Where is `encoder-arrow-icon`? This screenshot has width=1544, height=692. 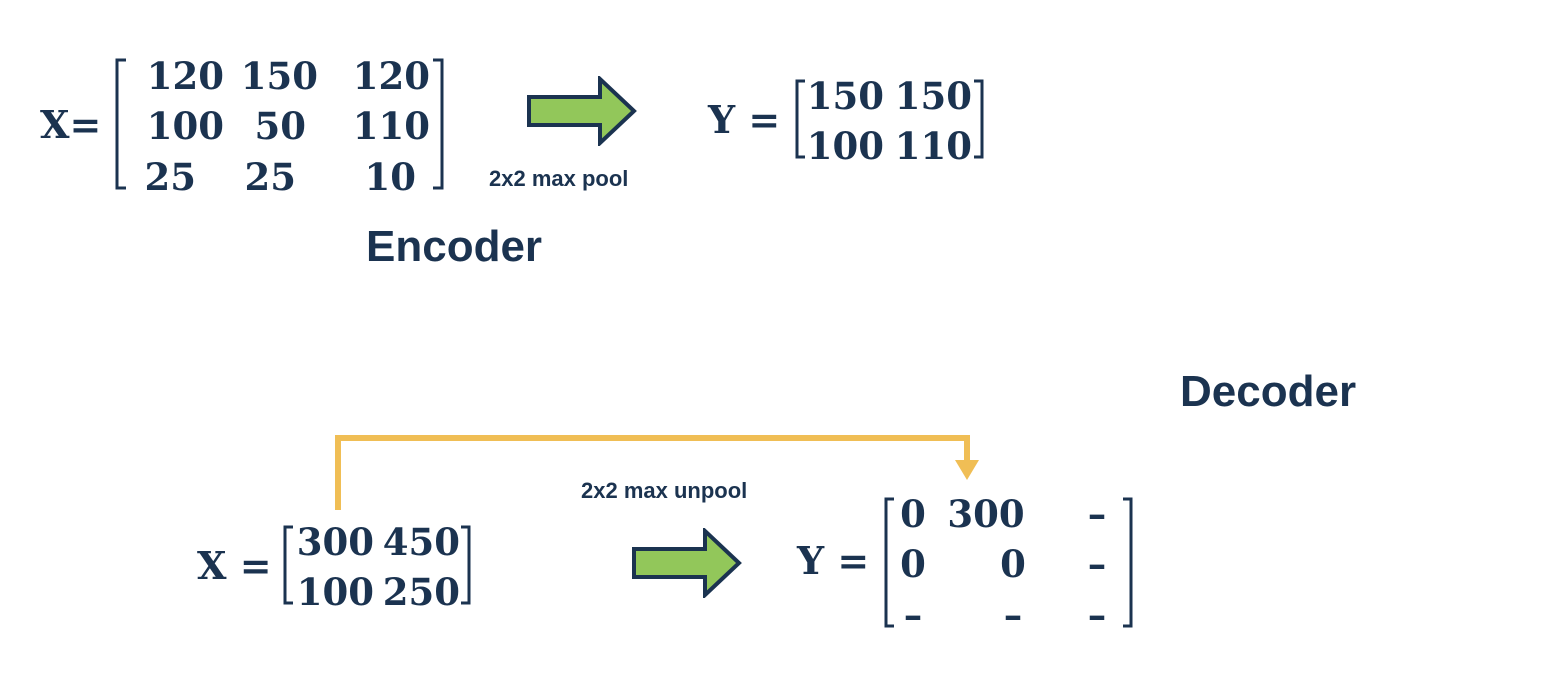 encoder-arrow-icon is located at coordinates (582, 111).